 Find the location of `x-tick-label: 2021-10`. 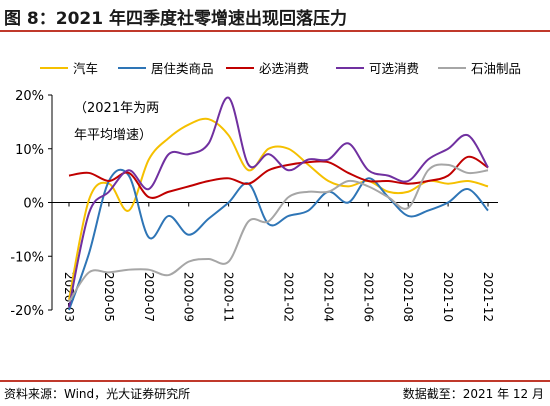

x-tick-label: 2021-10 is located at coordinates (448, 297).